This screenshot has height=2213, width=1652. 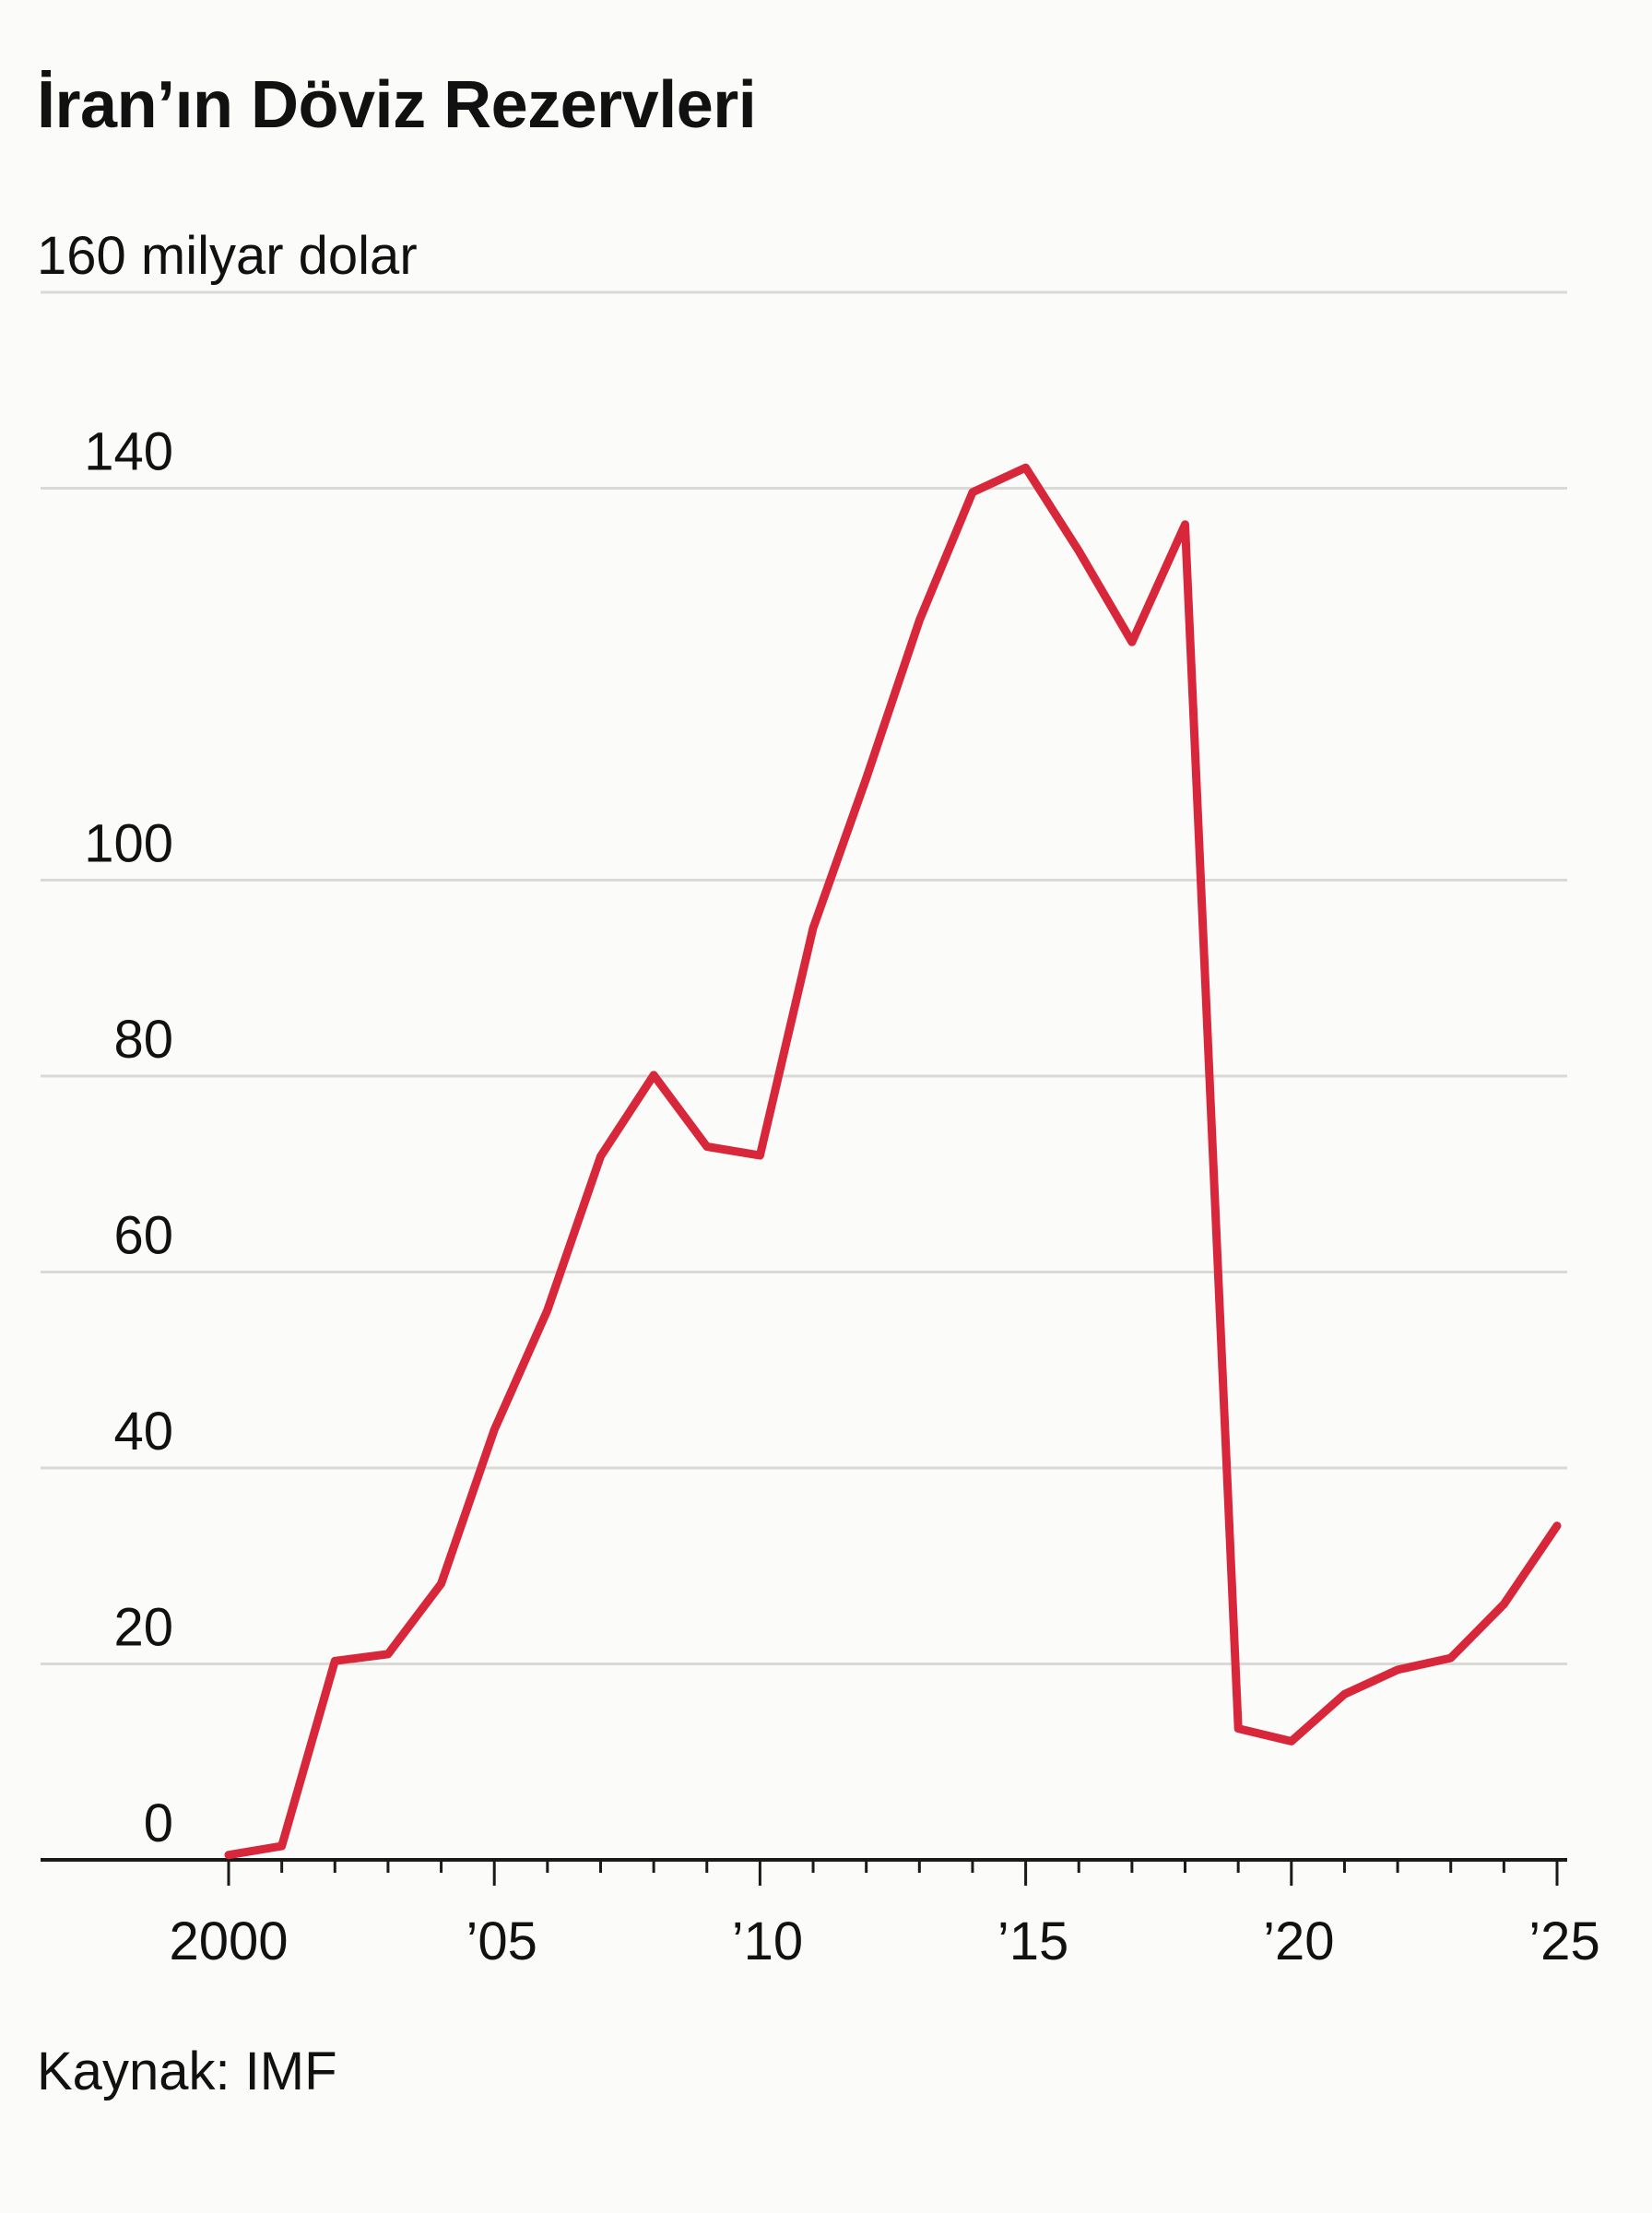 I want to click on x-tick-label: ’05, so click(x=501, y=1941).